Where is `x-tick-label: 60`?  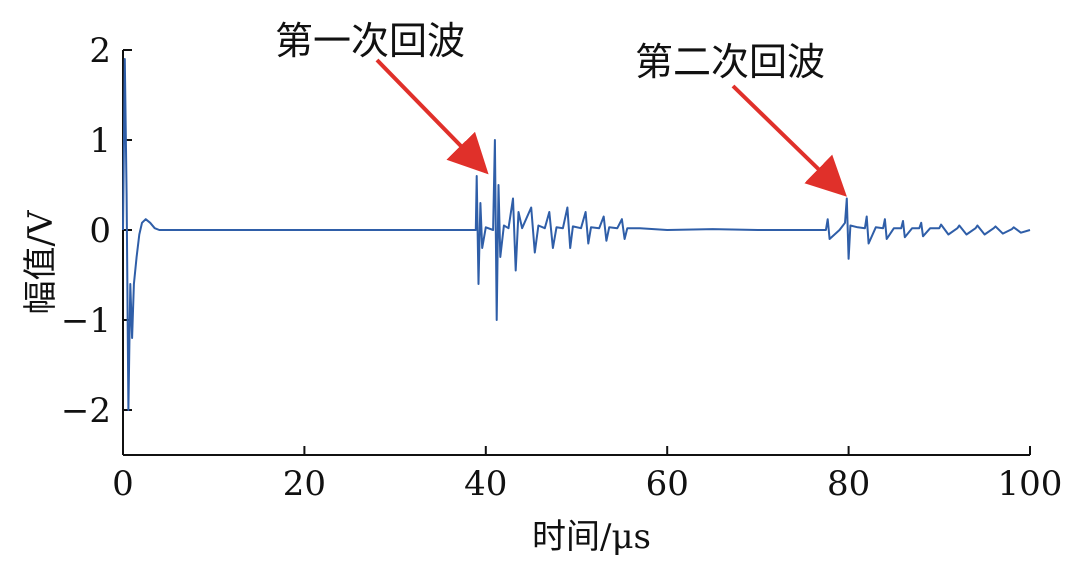
x-tick-label: 60 is located at coordinates (667, 484).